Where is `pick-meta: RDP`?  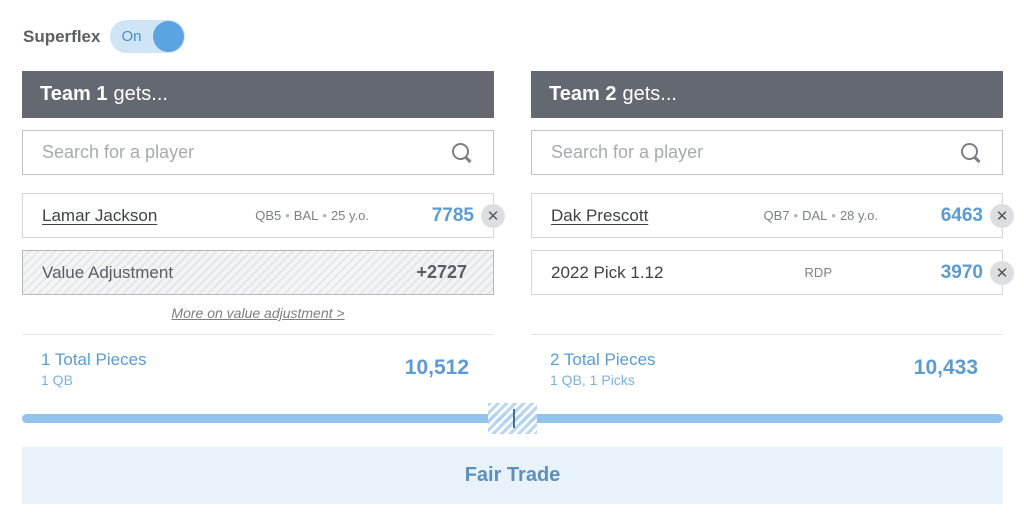 pick-meta: RDP is located at coordinates (818, 272).